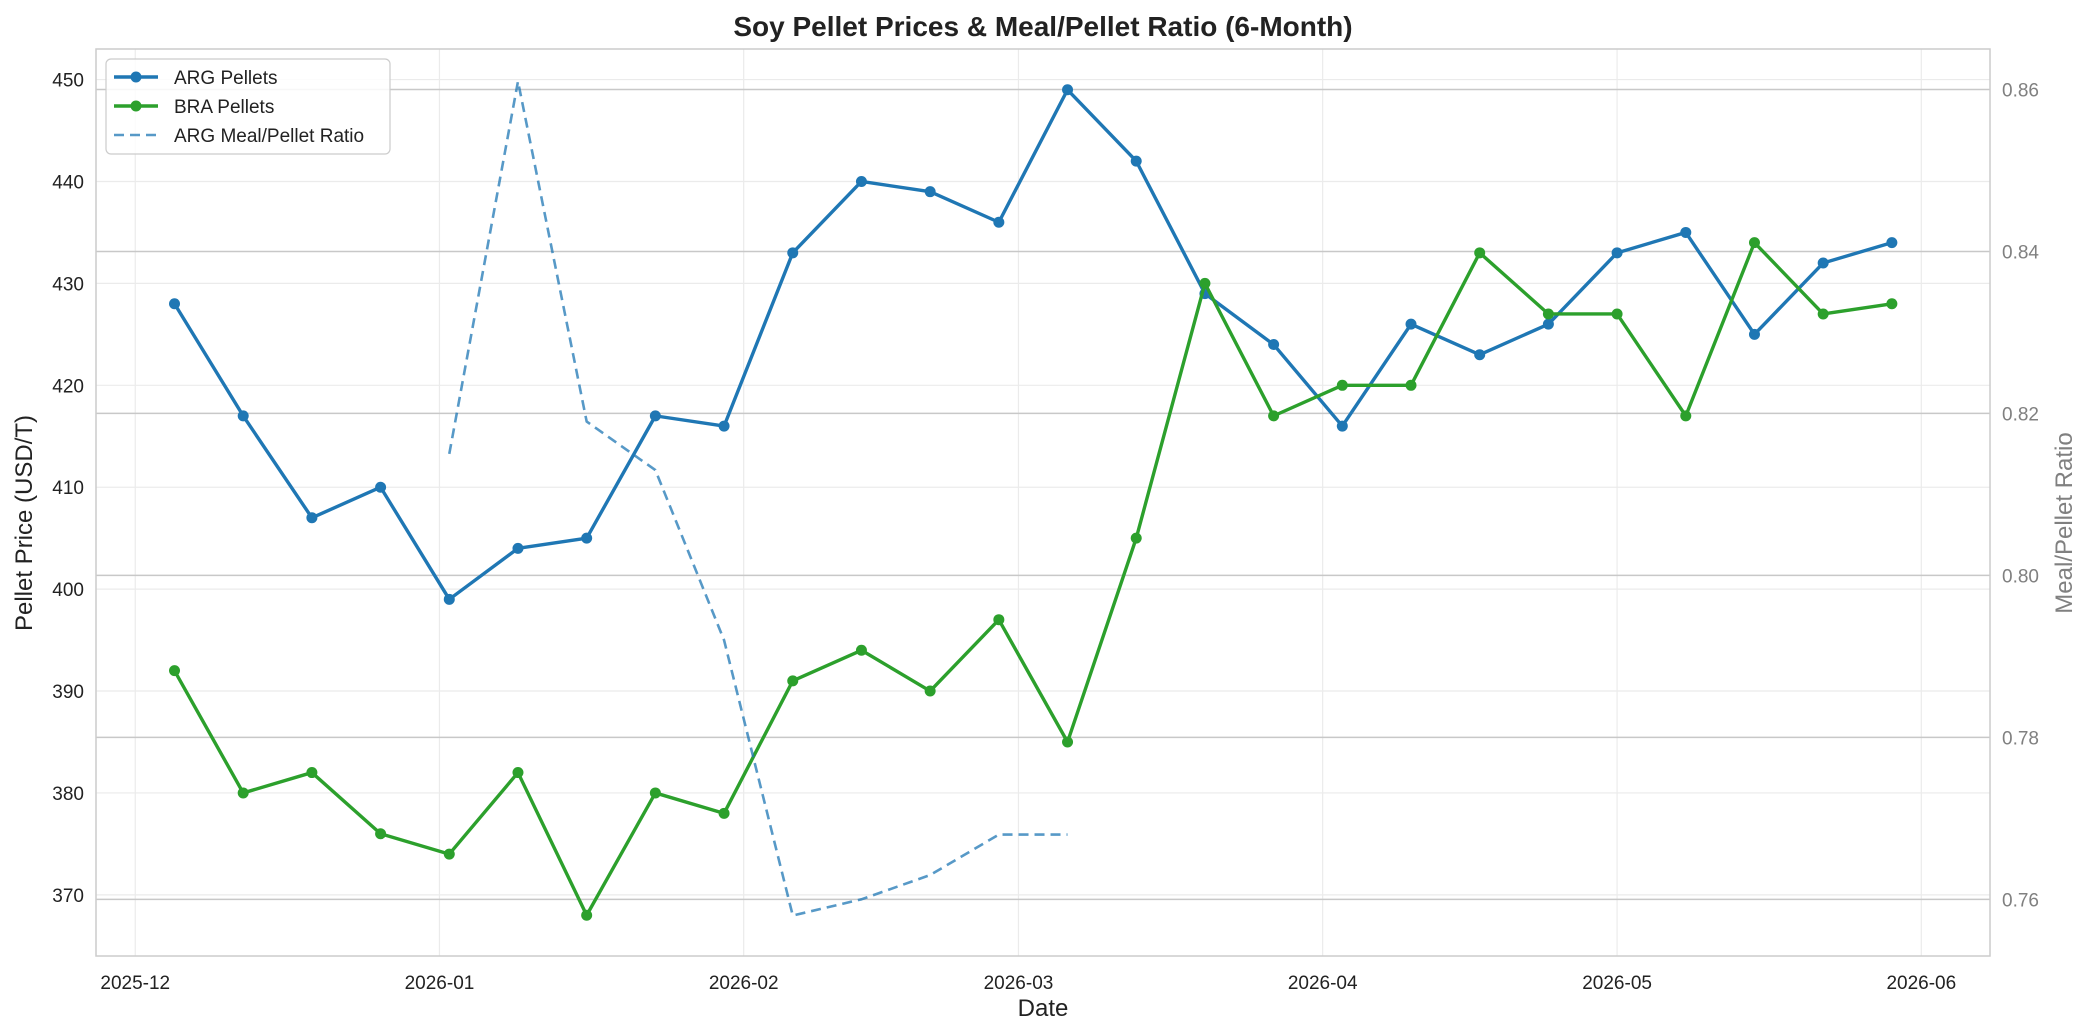 The height and width of the screenshot is (1034, 2086). I want to click on right-tick-label: 0.82, so click(2020, 414).